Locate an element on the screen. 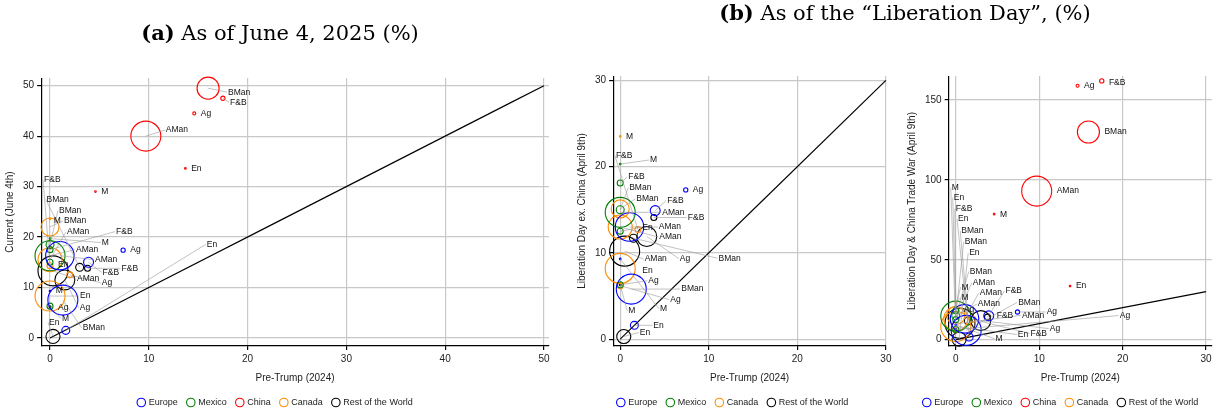 The width and height of the screenshot is (1228, 417). y-axis-title: Current (June 4th) is located at coordinates (9, 212).